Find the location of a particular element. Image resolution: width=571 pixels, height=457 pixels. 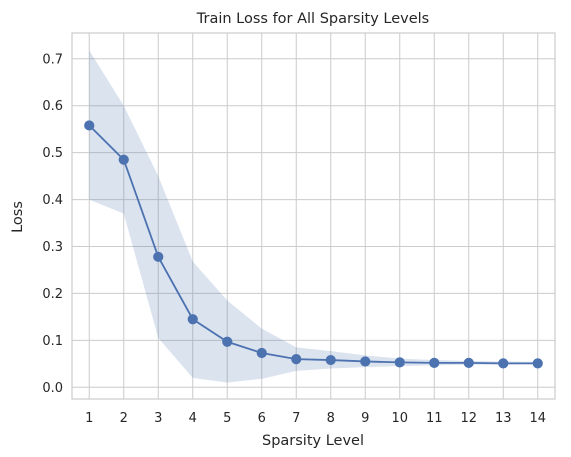

x-tick-label: 8 is located at coordinates (331, 418).